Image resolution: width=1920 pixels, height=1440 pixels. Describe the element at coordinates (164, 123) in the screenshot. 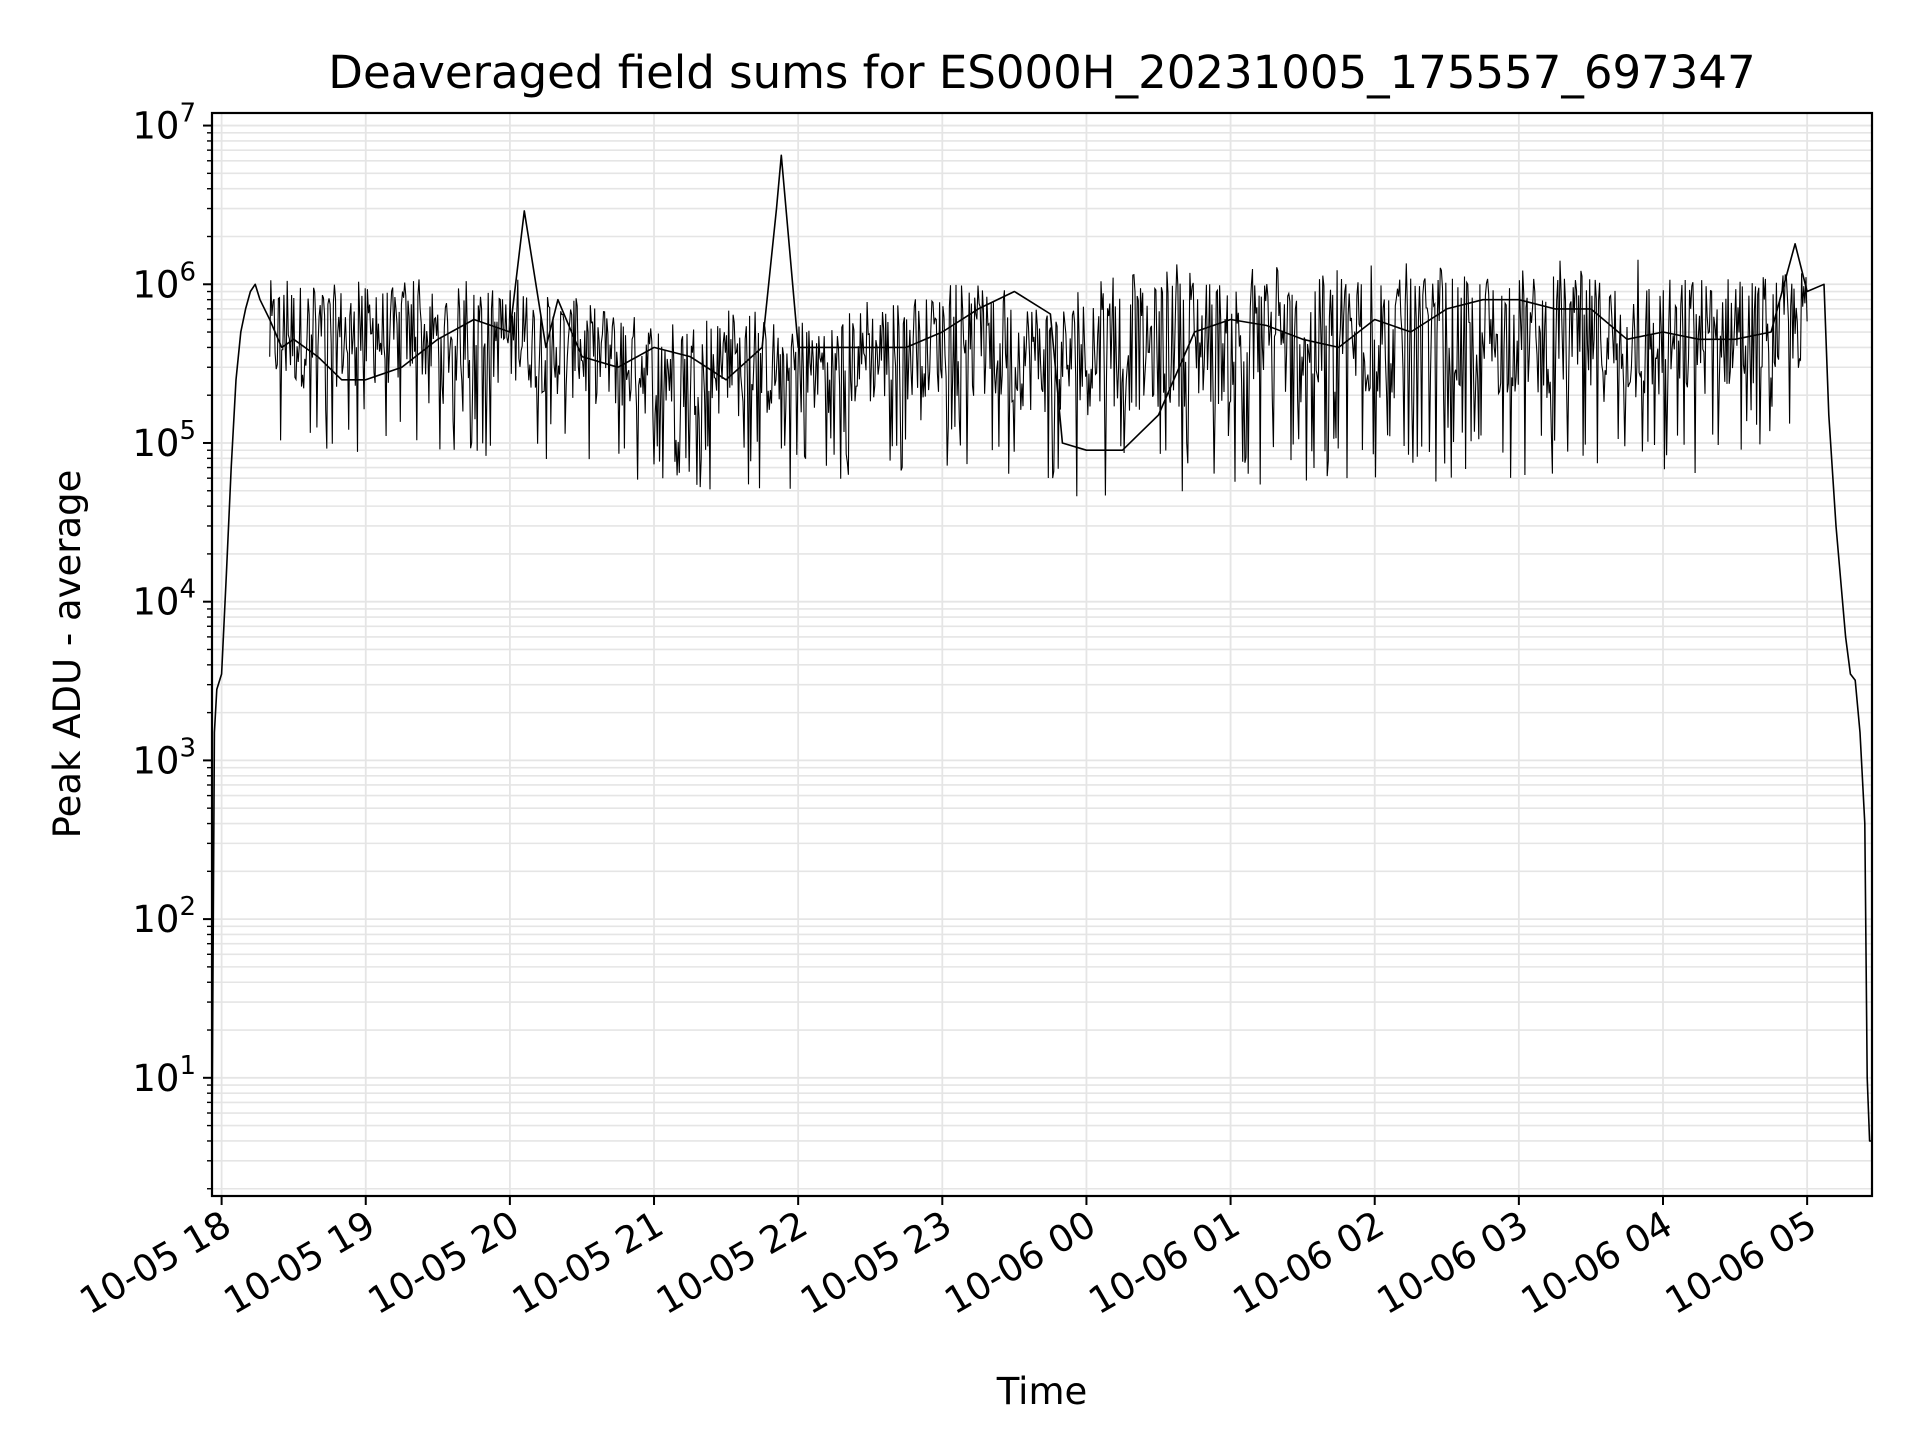

I see `y-tick-label: 10⁷` at that location.